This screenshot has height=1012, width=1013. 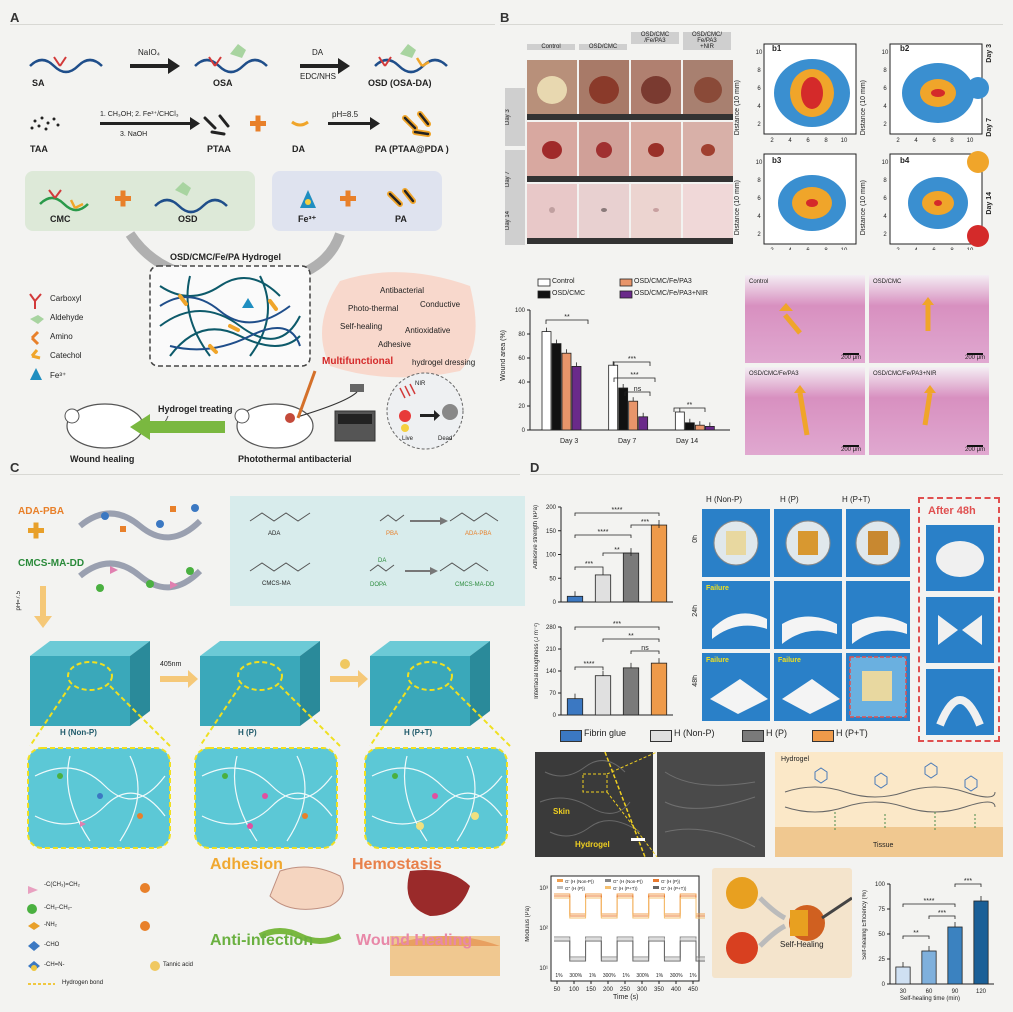 I want to click on sem-hydrogel-label: Hydrogel, so click(x=592, y=844).